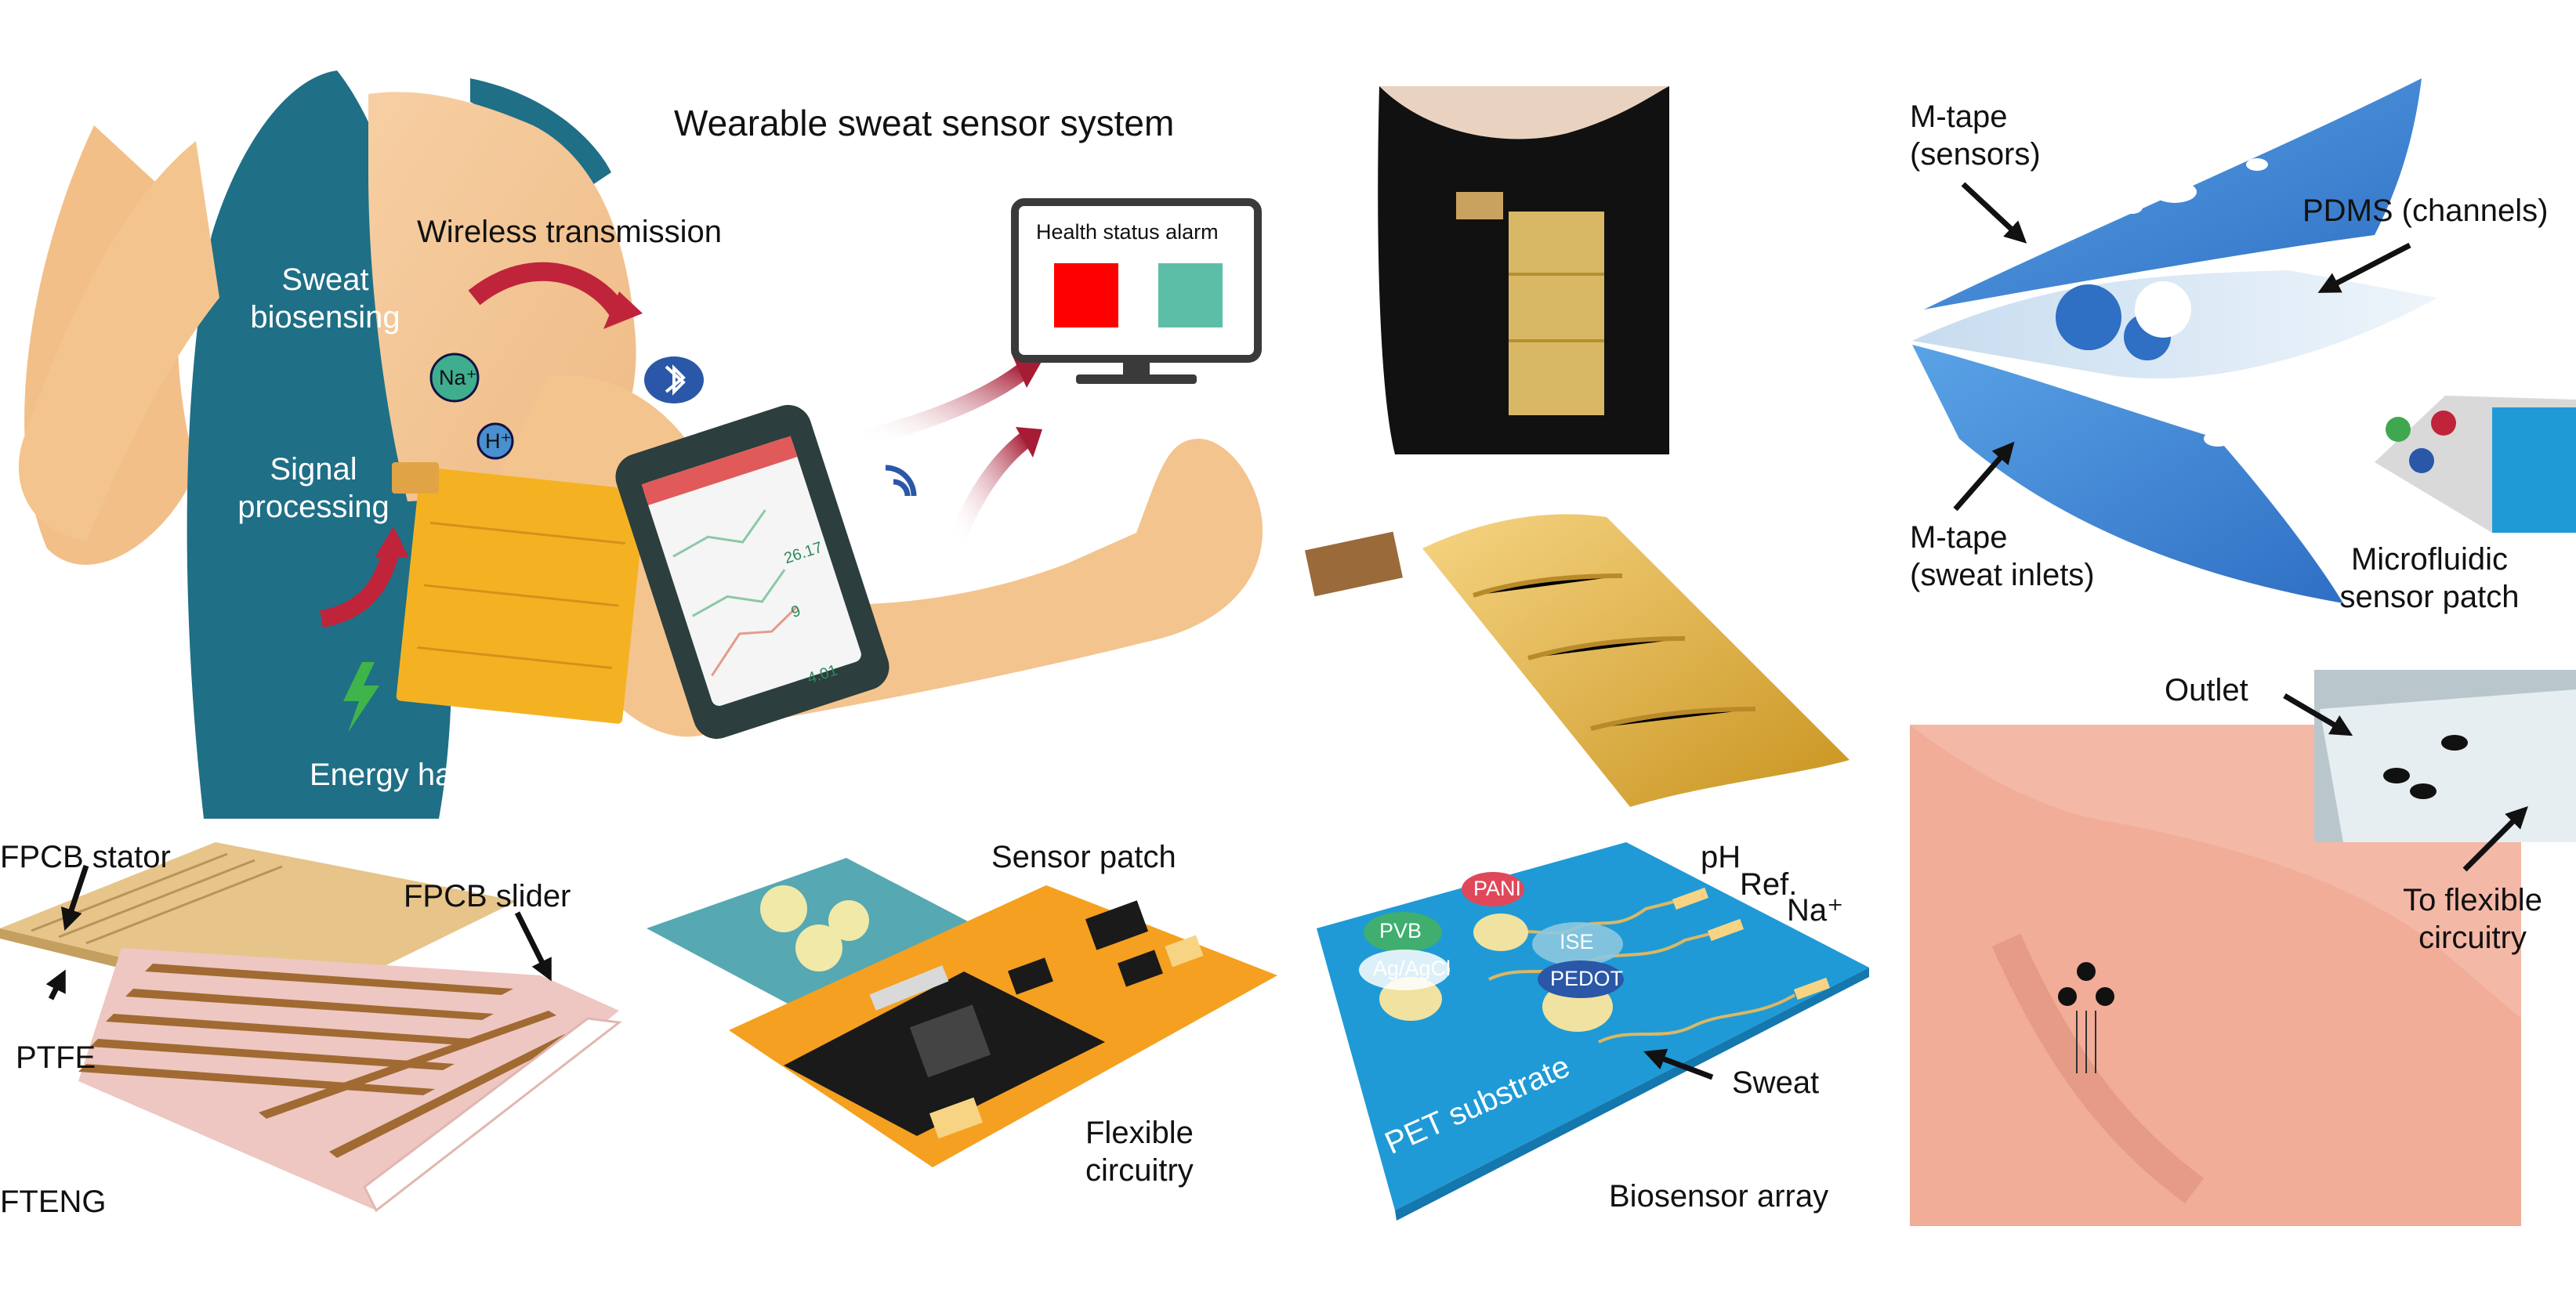 The width and height of the screenshot is (2576, 1306). I want to click on biosensor-array-label: Biosensor array, so click(1719, 1197).